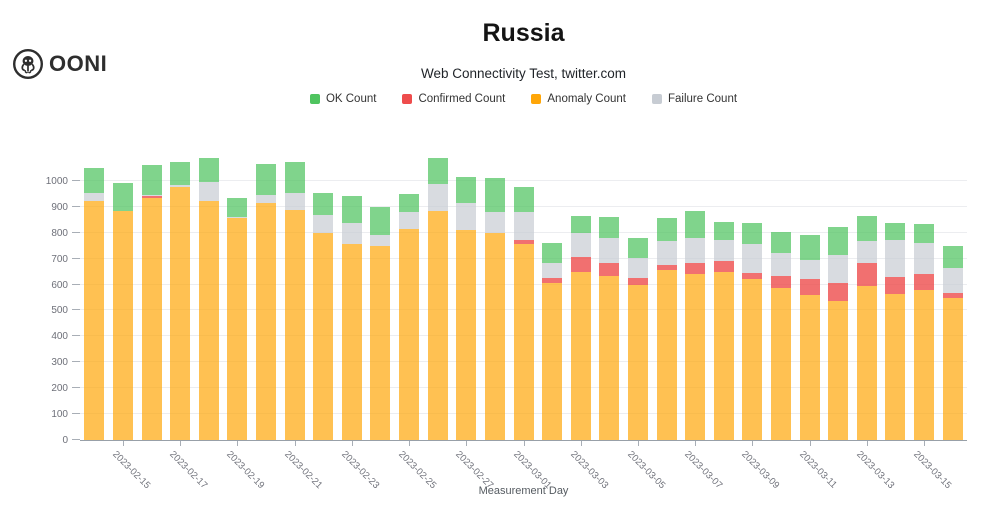  Describe the element at coordinates (453, 99) in the screenshot. I see `legend-item: Confirmed Count` at that location.